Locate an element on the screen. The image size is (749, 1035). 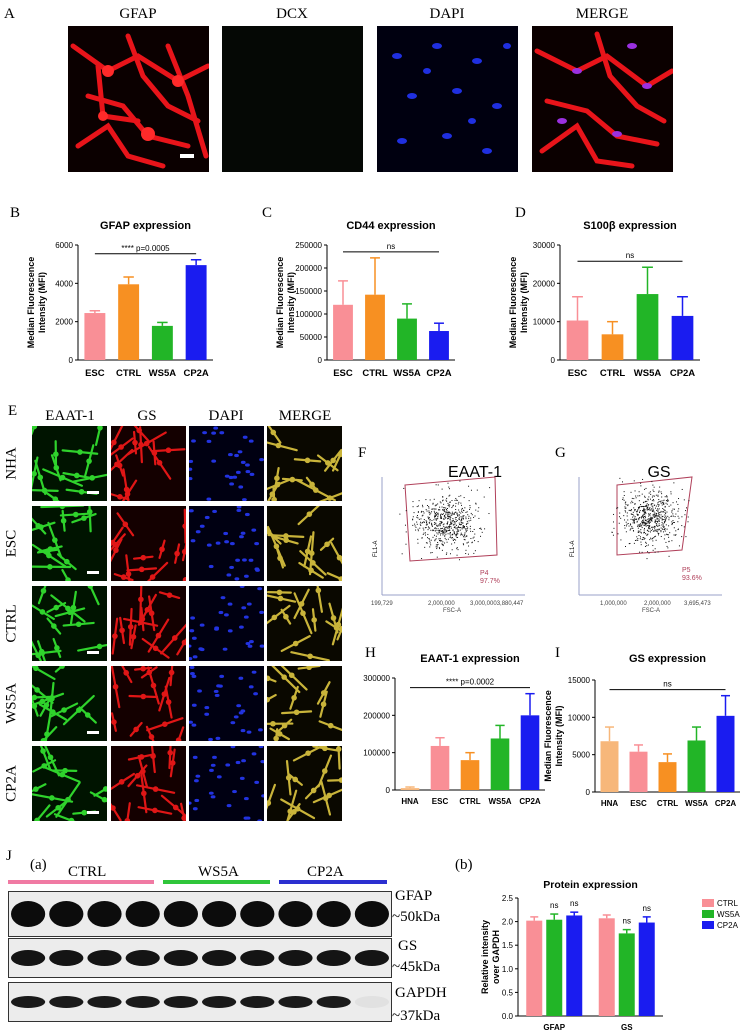
chart-jb-bar-cp2a-gfap is located at coordinates (574, 965).